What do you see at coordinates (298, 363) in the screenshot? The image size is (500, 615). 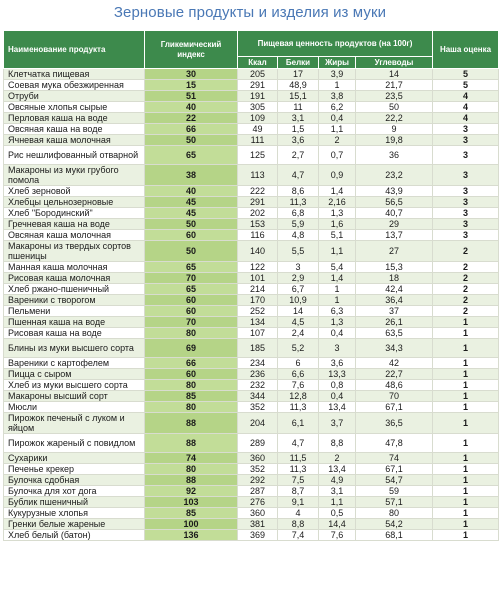 I see `protein-cell: 6` at bounding box center [298, 363].